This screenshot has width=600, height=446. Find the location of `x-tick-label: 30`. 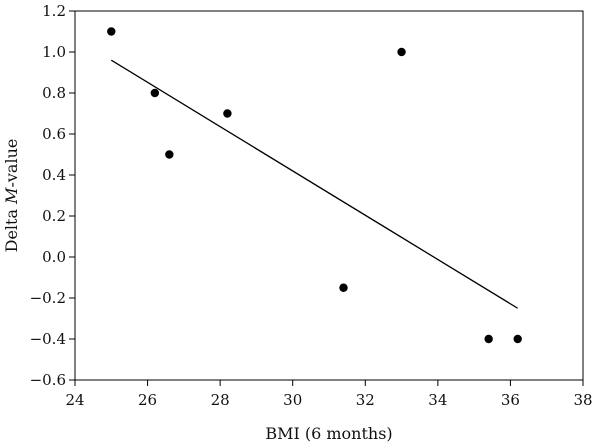

x-tick-label: 30 is located at coordinates (292, 400).